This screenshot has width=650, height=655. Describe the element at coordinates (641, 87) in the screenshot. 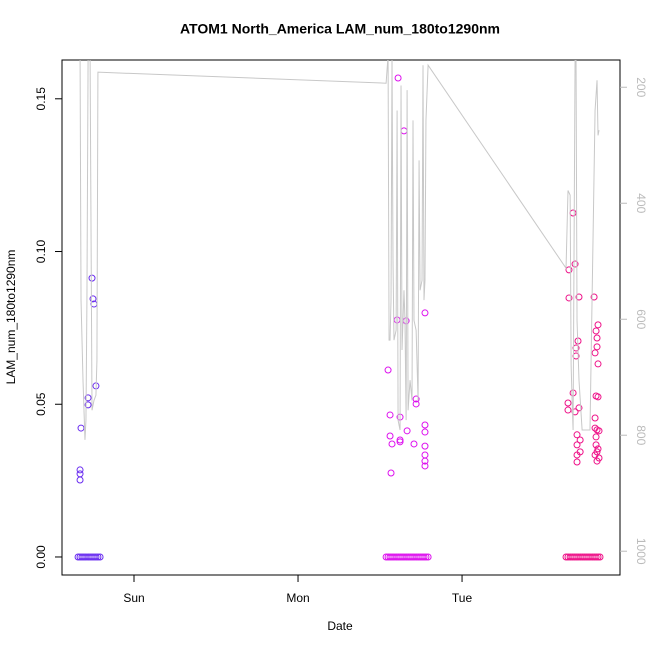

I see `y2-tick-label: 200` at that location.